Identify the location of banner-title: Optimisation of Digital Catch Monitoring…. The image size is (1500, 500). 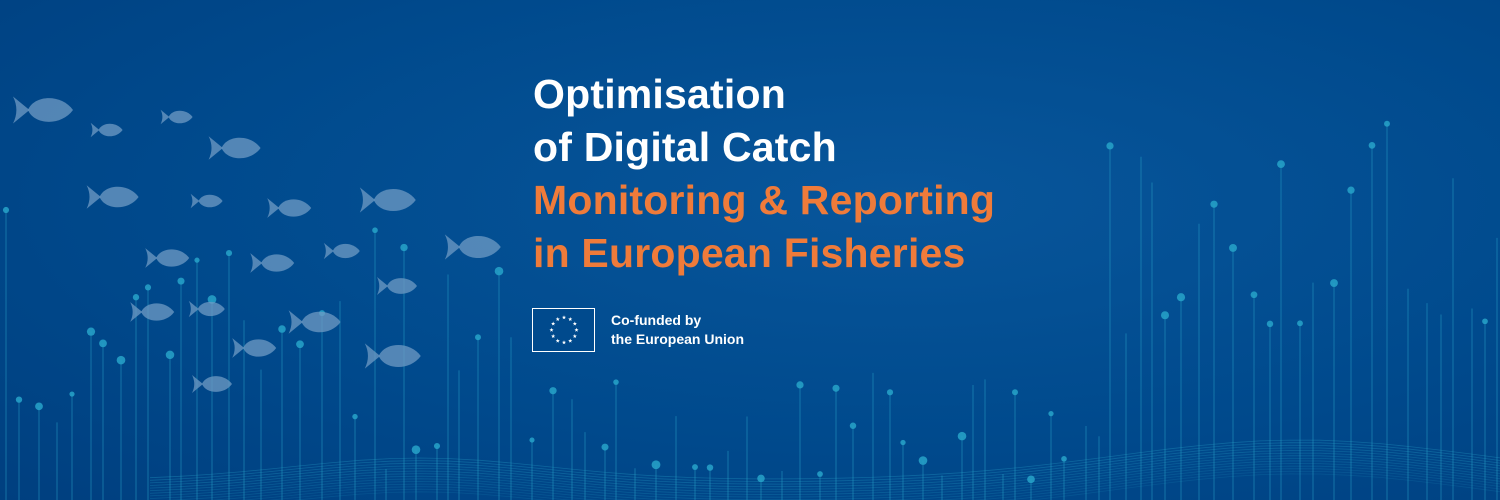
(764, 174).